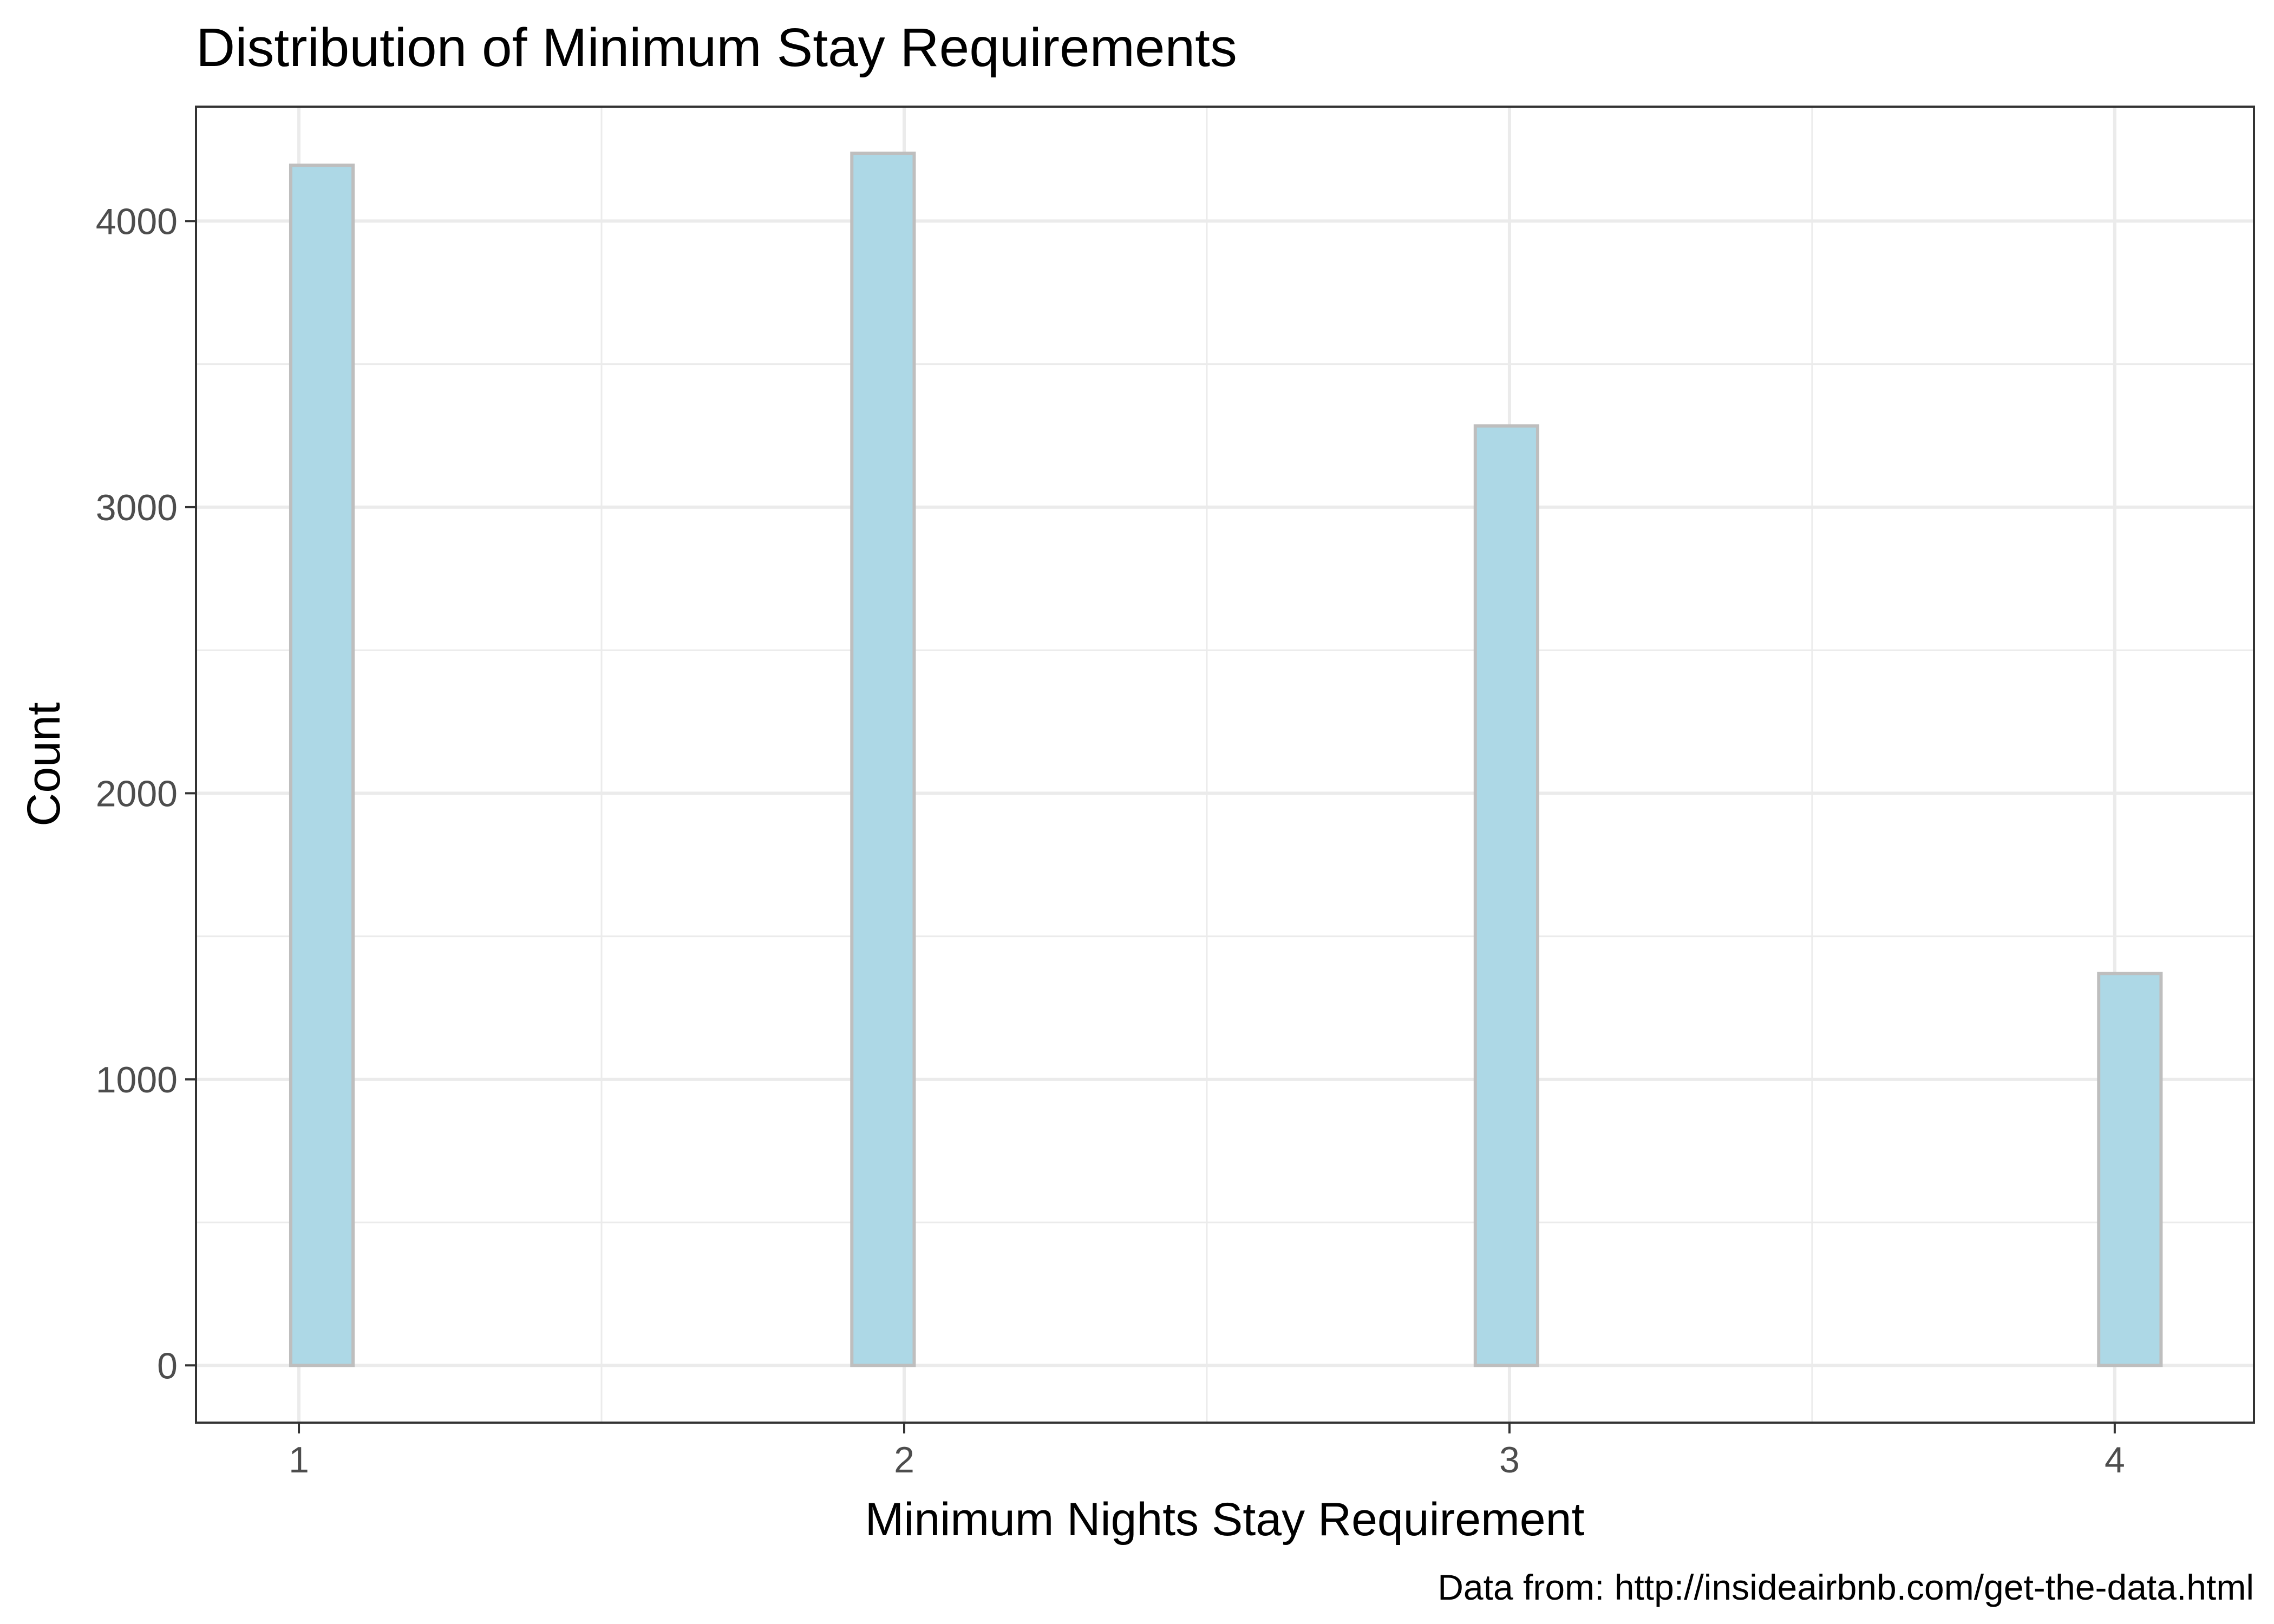 This screenshot has height=1624, width=2274. Describe the element at coordinates (44, 764) in the screenshot. I see `y-axis-title: Count` at that location.